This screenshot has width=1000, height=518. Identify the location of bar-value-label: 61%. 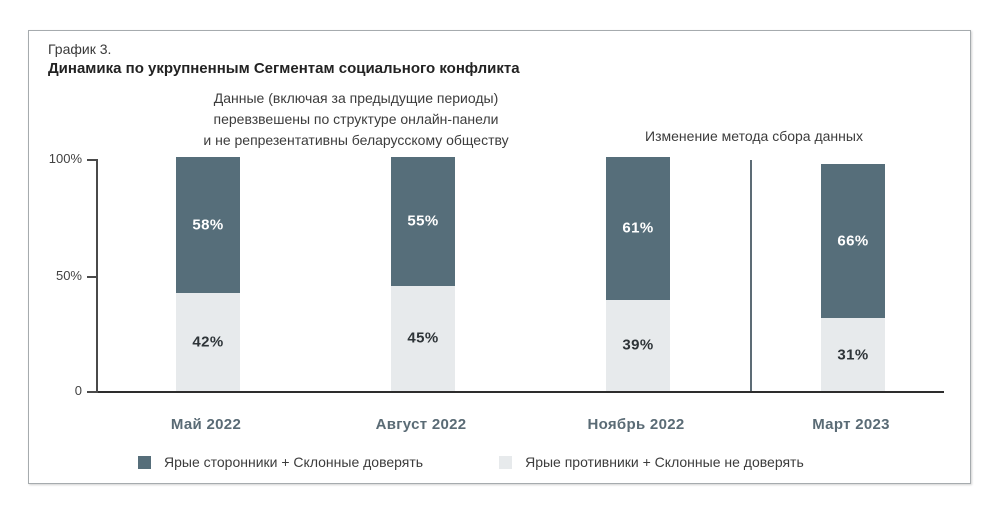
(638, 228).